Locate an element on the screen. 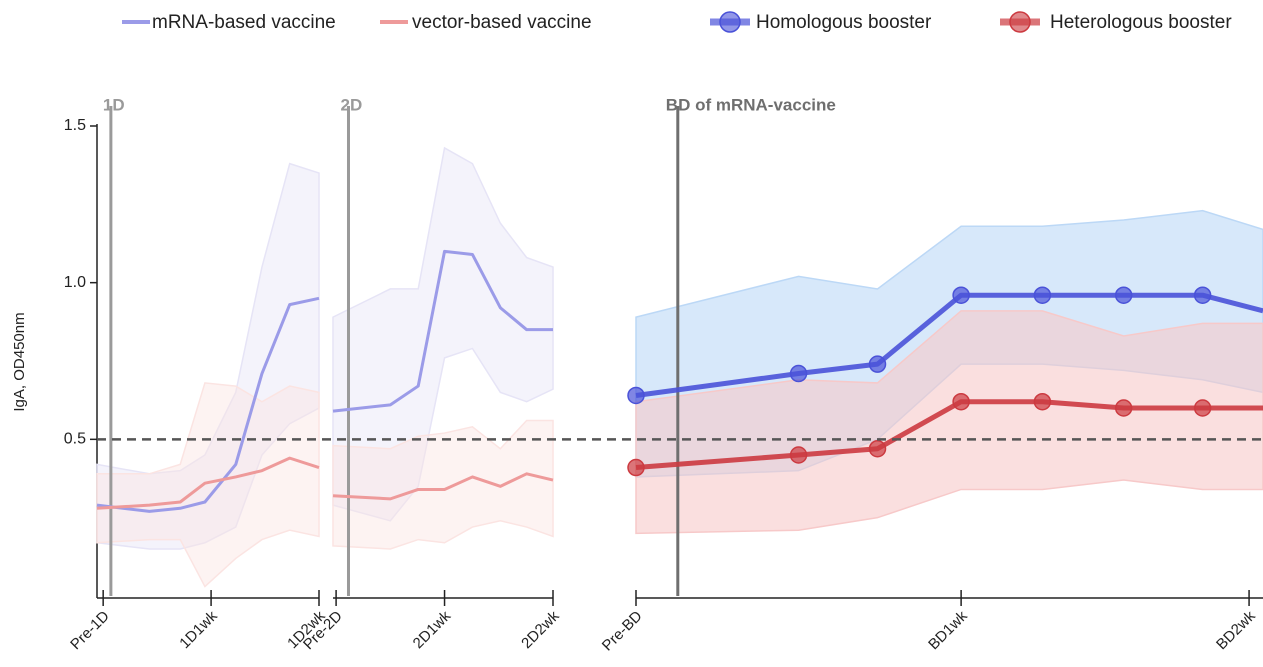  y-tick-label: 1.0 is located at coordinates (75, 282).